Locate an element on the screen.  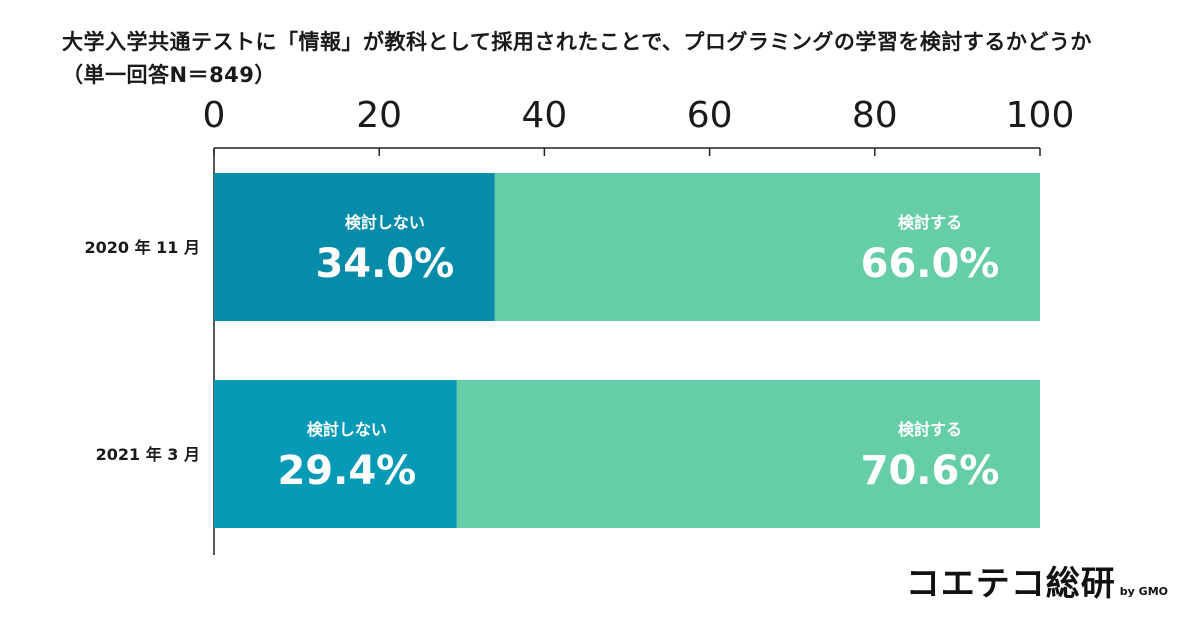
chart-title-line2: （単一回答N＝849） is located at coordinates (169, 75).